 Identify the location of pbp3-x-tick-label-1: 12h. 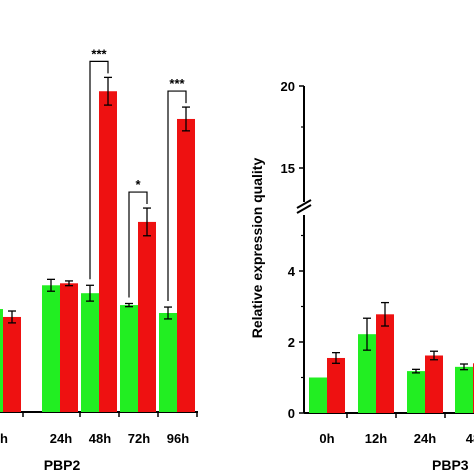
(376, 438).